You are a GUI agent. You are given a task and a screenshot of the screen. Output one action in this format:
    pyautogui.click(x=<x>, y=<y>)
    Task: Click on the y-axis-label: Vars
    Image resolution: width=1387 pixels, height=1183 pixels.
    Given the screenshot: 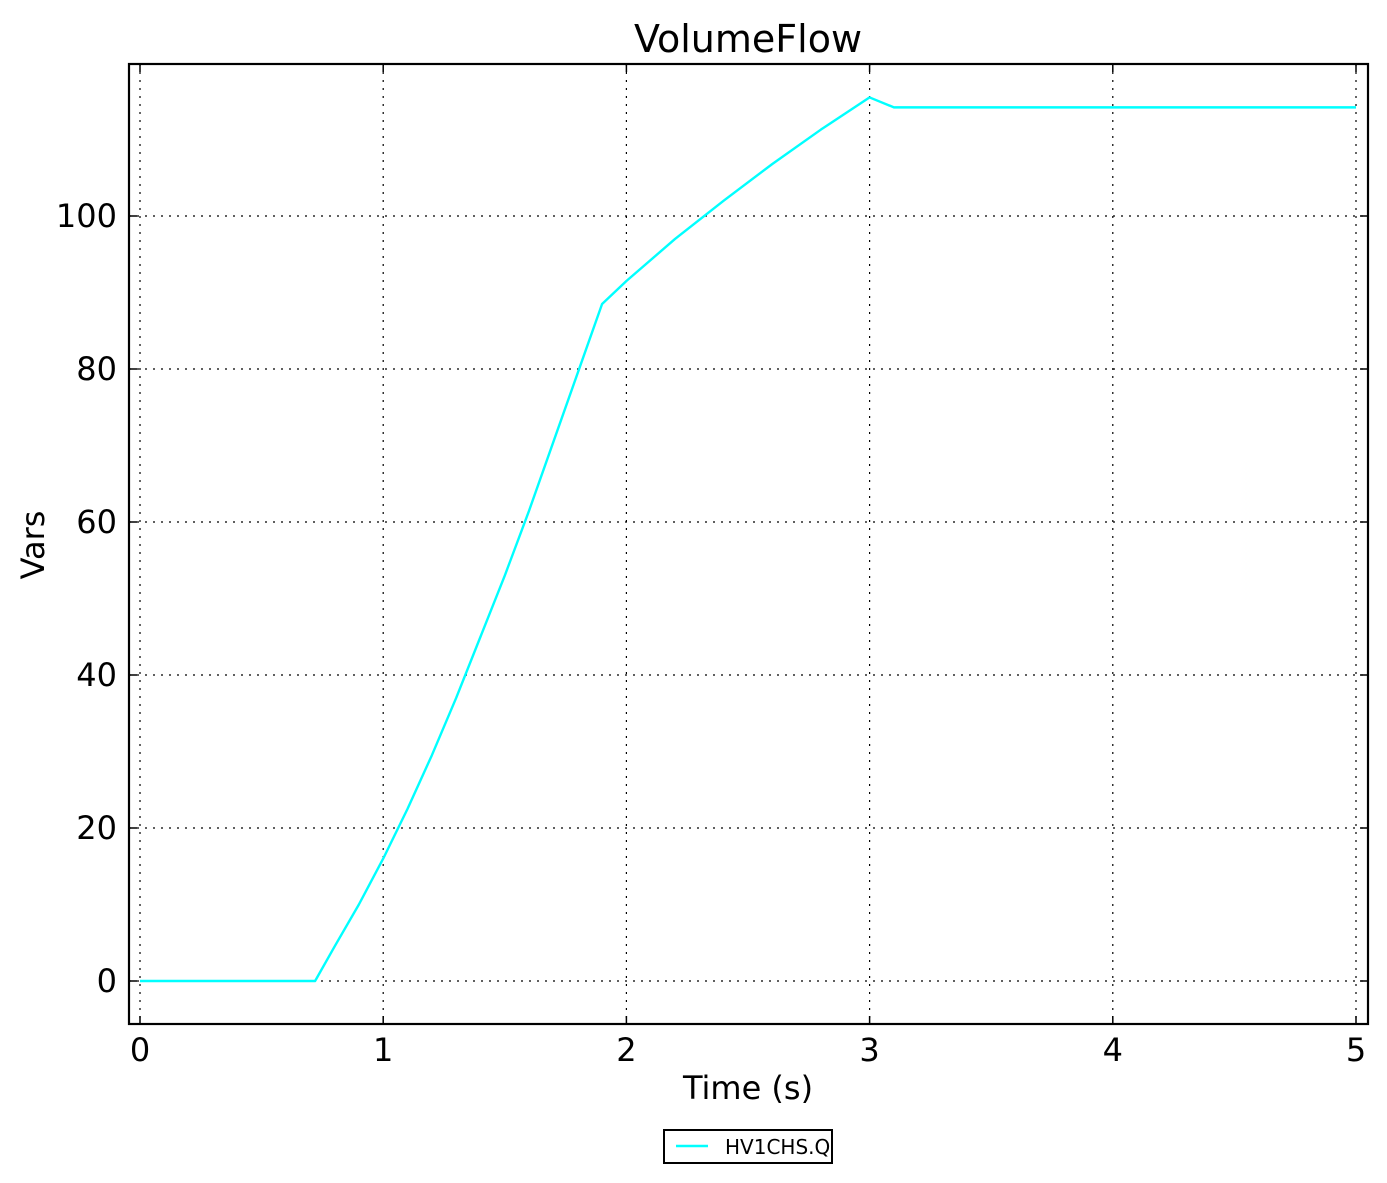 What is the action you would take?
    pyautogui.click(x=33, y=545)
    